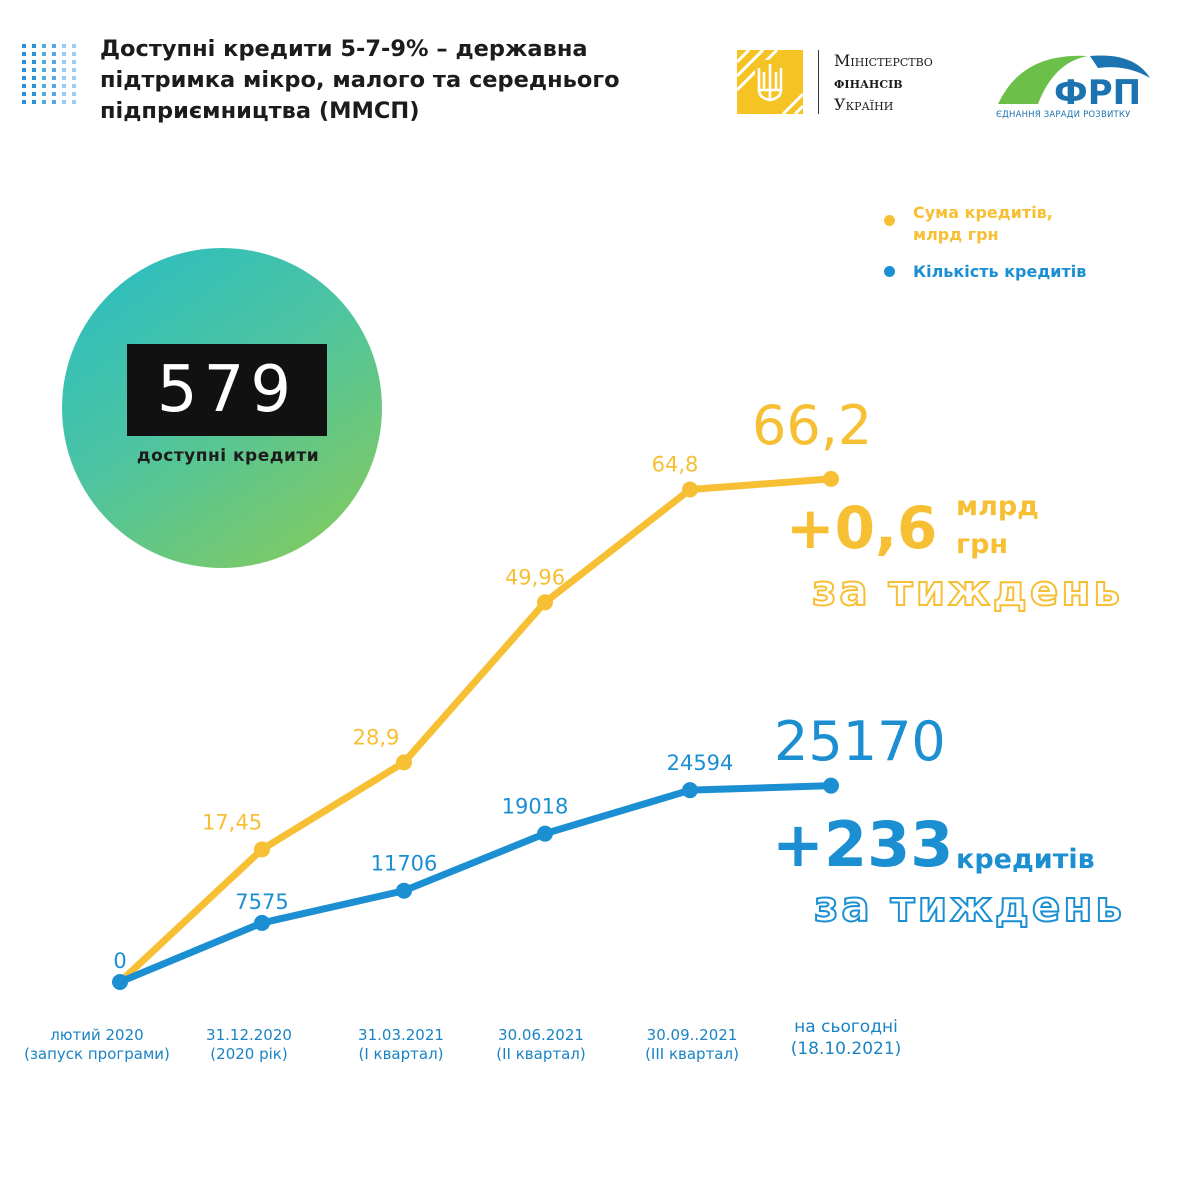  Describe the element at coordinates (475, 884) in the screenshot. I see `count-series-line` at that location.